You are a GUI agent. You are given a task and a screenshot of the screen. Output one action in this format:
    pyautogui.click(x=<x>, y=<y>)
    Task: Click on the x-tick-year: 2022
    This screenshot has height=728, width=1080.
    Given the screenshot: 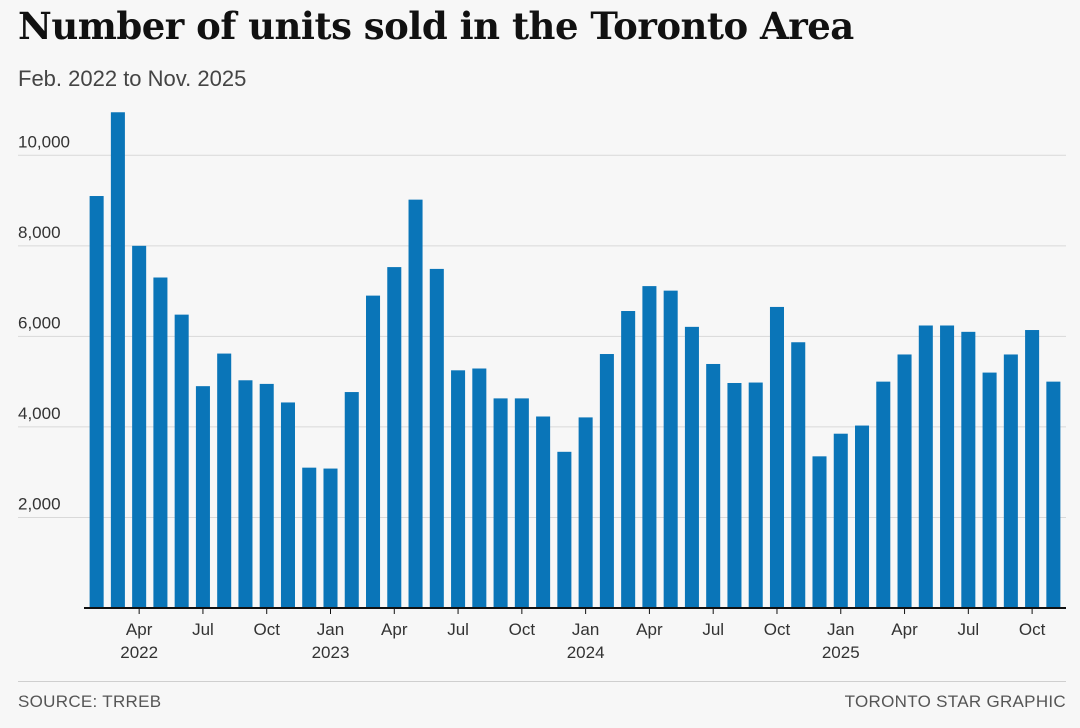 What is the action you would take?
    pyautogui.click(x=139, y=652)
    